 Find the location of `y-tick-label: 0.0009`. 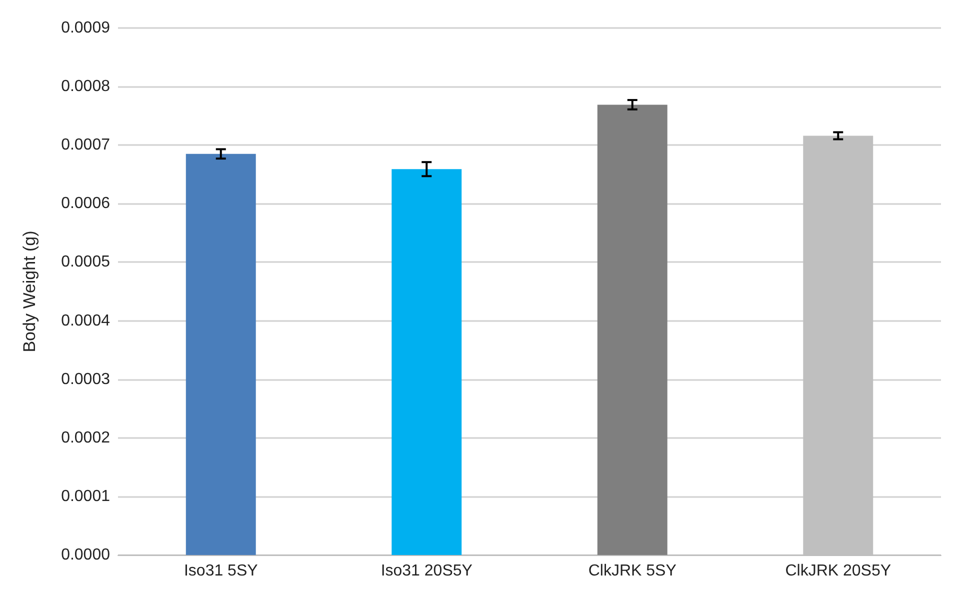

y-tick-label: 0.0009 is located at coordinates (85, 28).